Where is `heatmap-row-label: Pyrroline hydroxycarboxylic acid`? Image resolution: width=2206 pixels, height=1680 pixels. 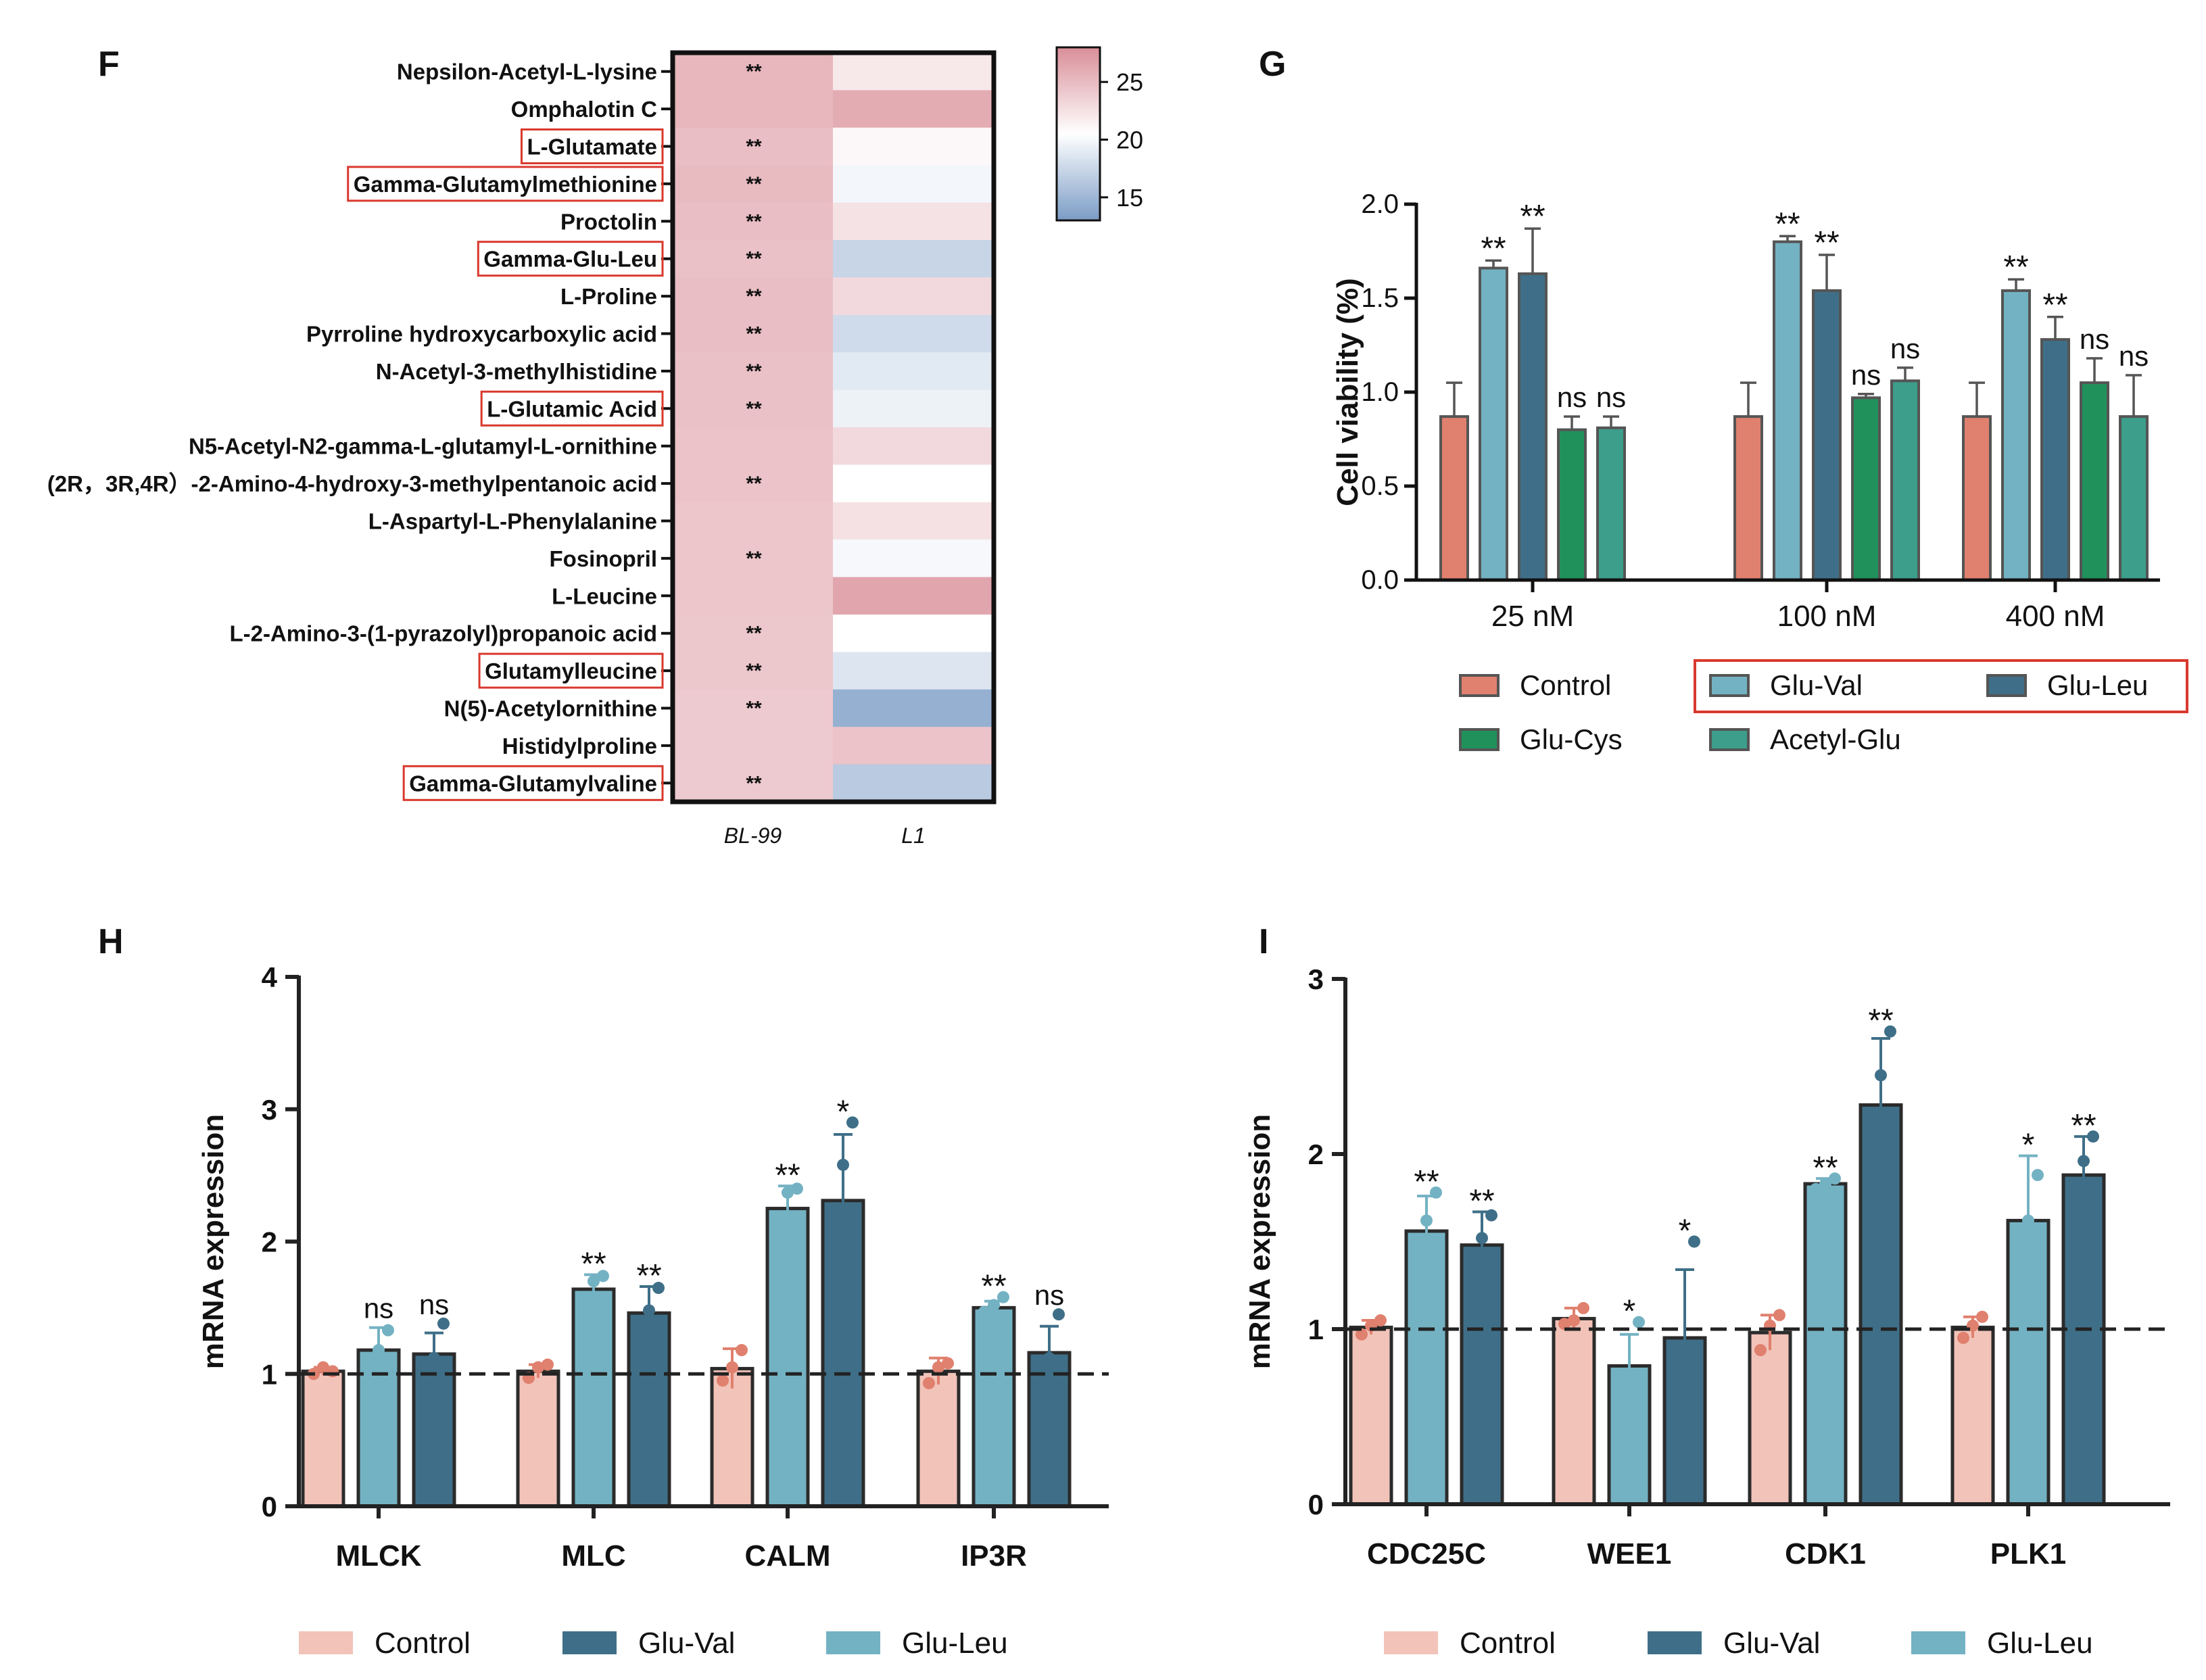
heatmap-row-label: Pyrroline hydroxycarboxylic acid is located at coordinates (482, 334).